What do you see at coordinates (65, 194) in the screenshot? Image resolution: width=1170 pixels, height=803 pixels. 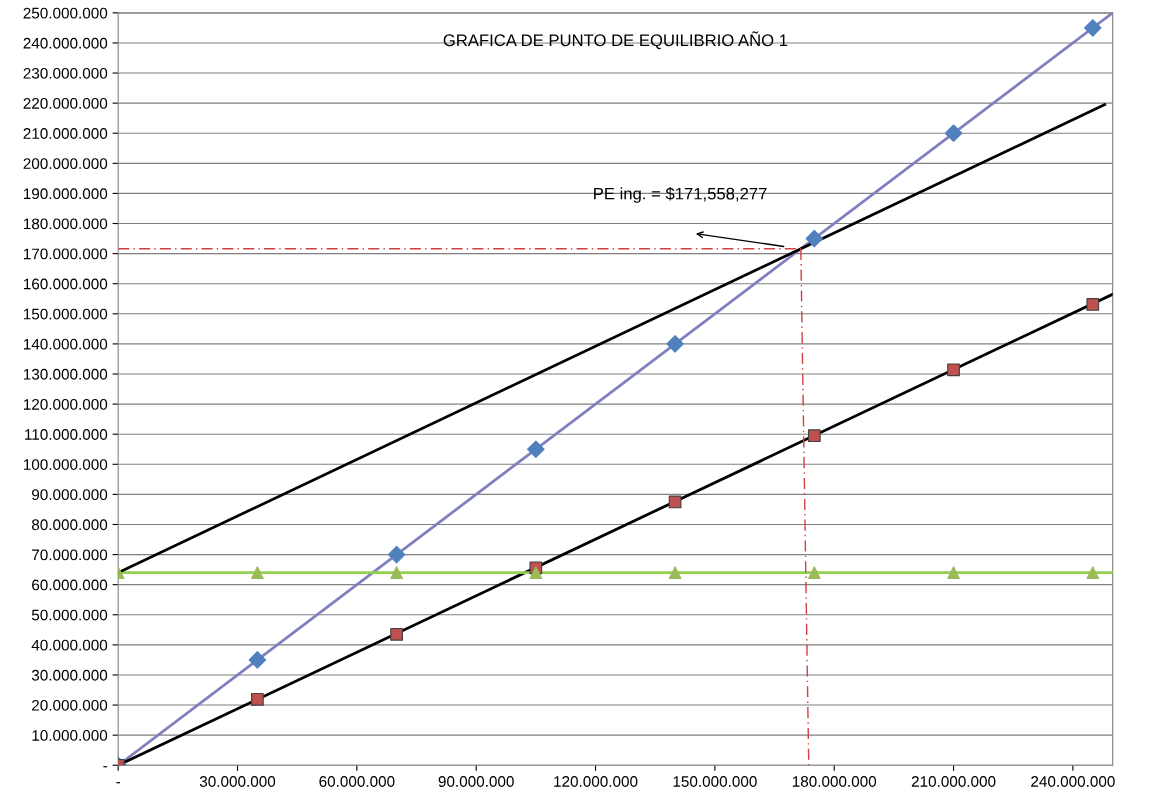 I see `y-tick-label: 190.000.000` at bounding box center [65, 194].